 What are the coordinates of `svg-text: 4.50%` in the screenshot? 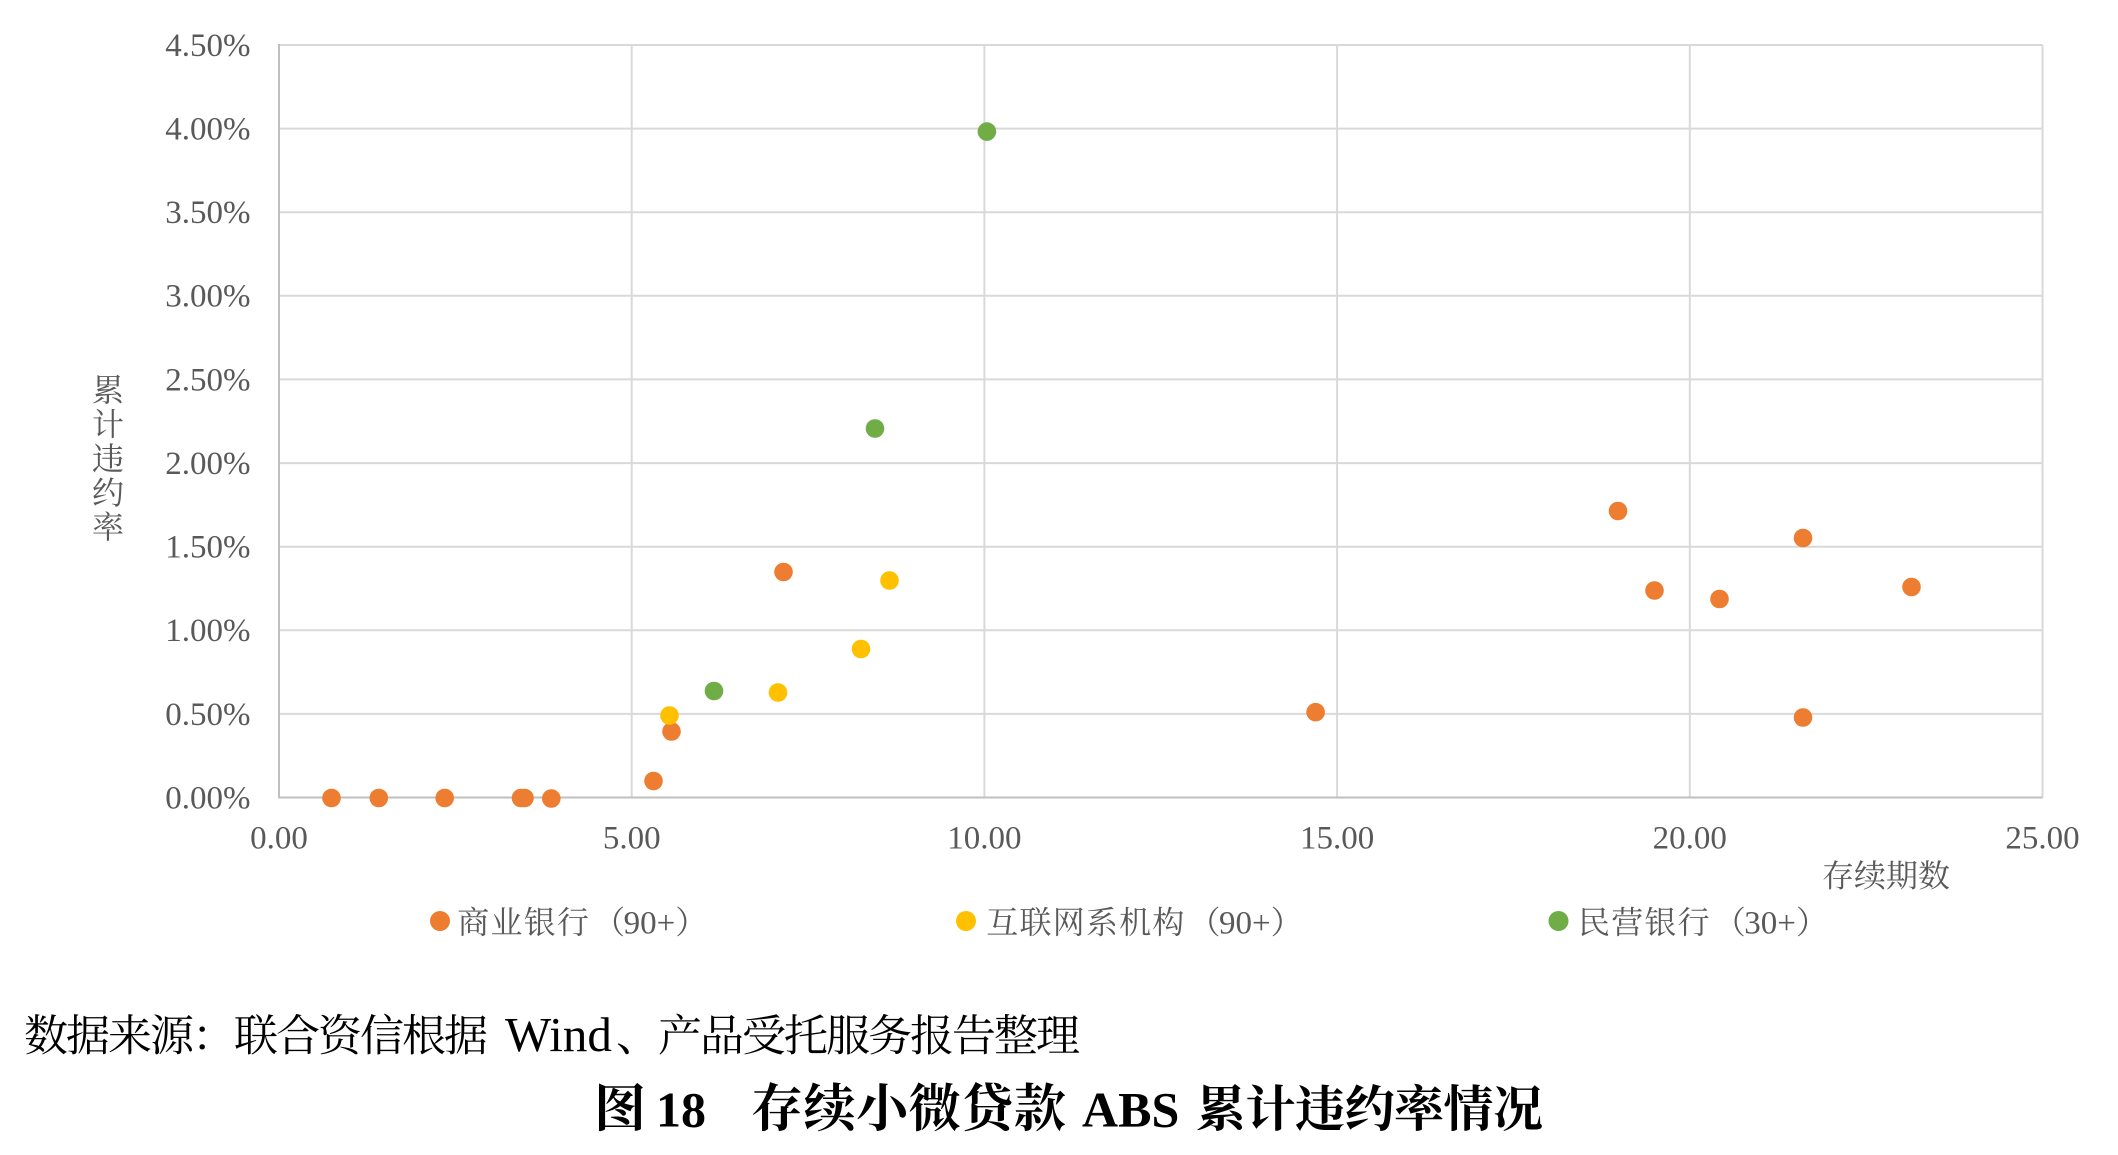 It's located at (207, 46).